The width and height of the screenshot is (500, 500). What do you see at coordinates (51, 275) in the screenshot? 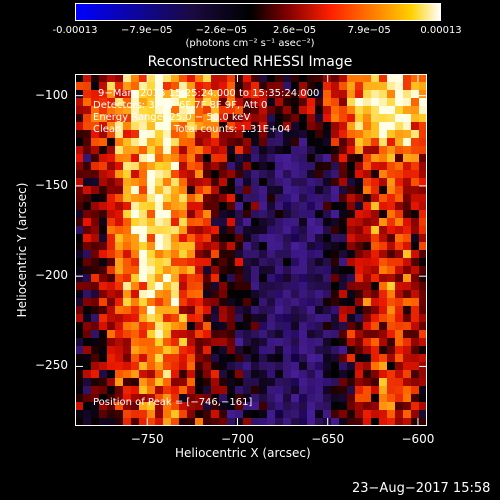
I see `y-tick-label: −200` at bounding box center [51, 275].